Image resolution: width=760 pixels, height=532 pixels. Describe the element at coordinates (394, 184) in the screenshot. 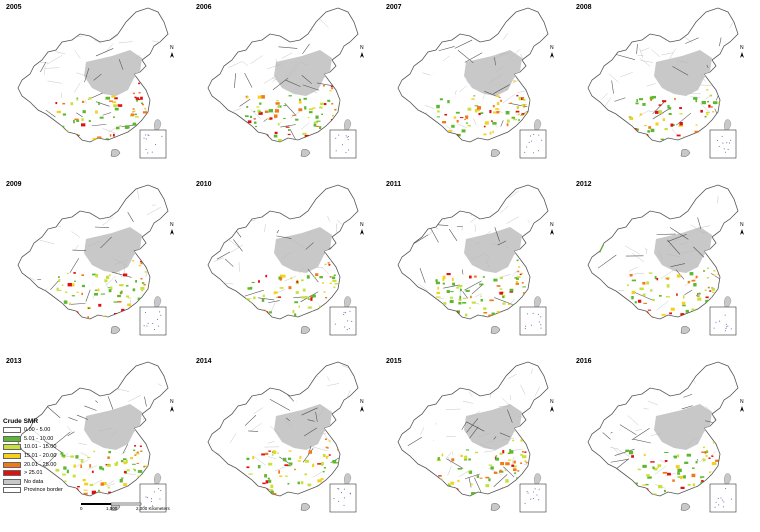

I see `year-label: 2011` at that location.